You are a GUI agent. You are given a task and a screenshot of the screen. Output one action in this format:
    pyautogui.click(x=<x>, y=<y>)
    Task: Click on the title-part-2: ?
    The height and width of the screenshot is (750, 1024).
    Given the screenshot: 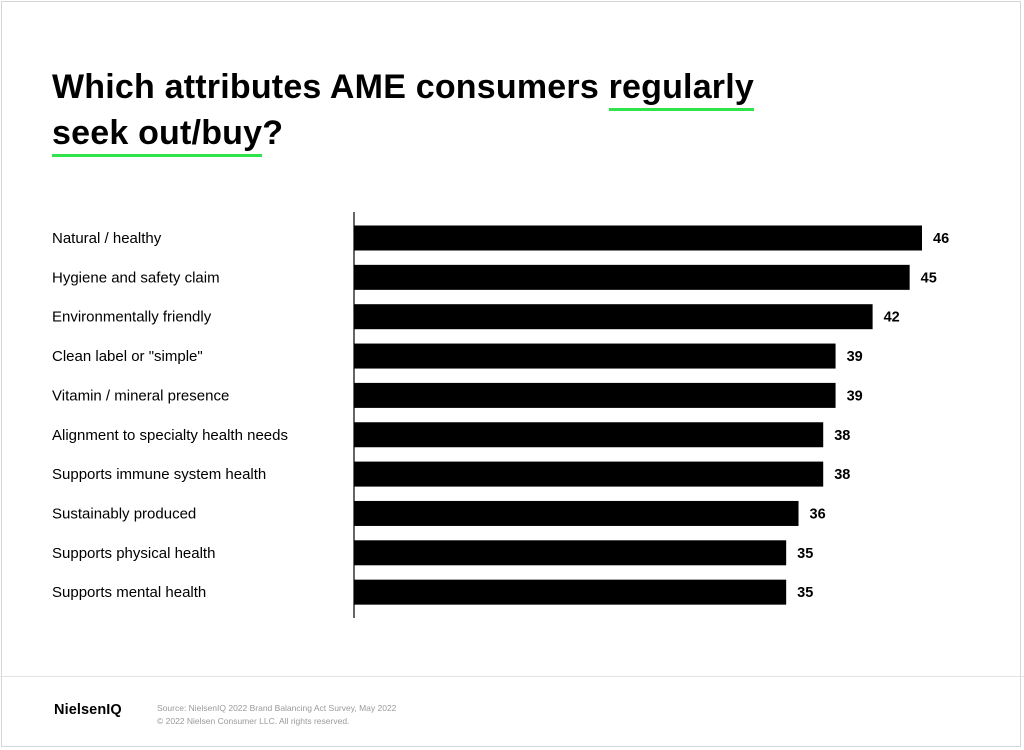 What is the action you would take?
    pyautogui.click(x=273, y=133)
    